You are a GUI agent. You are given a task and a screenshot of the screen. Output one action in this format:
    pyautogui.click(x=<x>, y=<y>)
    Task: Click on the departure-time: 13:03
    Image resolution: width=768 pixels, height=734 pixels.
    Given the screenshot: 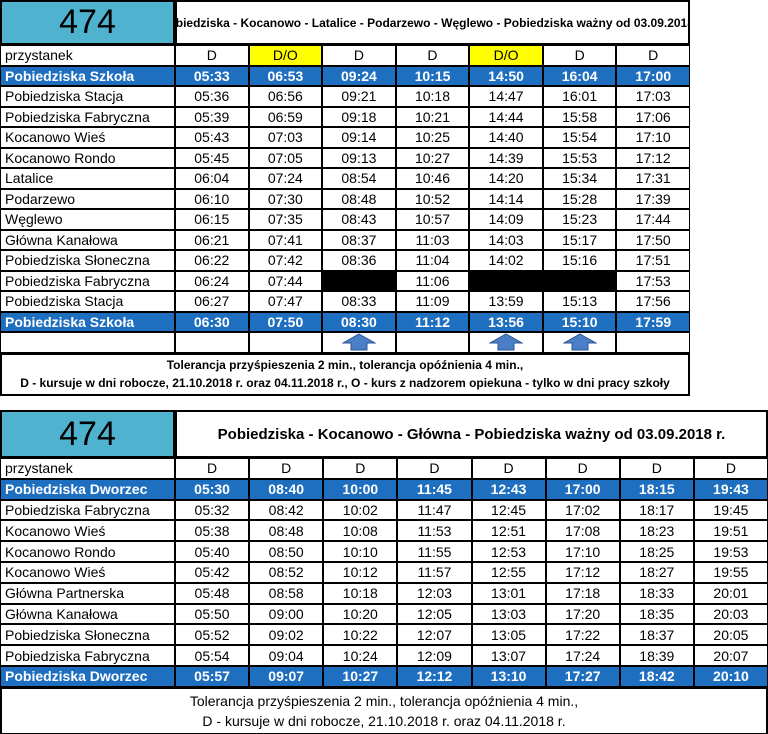 What is the action you would take?
    pyautogui.click(x=508, y=614)
    